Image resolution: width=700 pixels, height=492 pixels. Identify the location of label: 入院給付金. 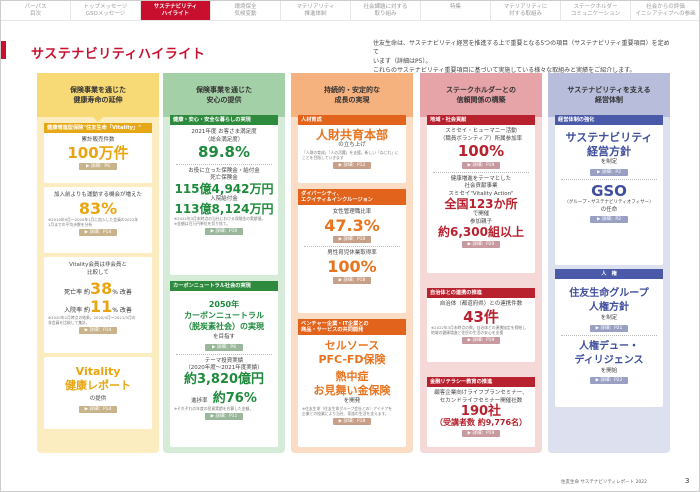
(224, 198).